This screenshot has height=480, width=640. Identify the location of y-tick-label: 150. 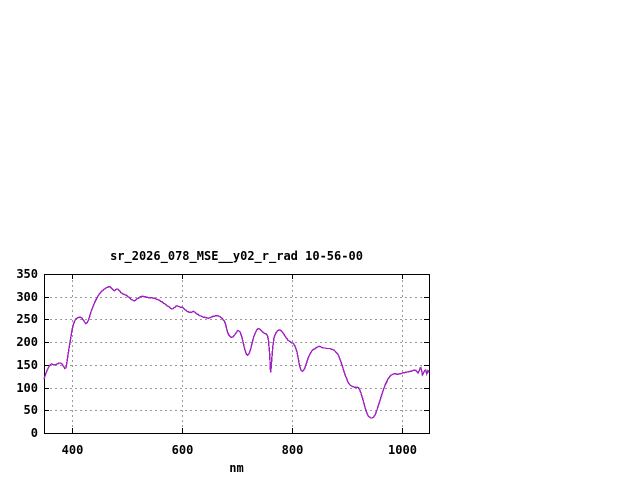
(27, 365).